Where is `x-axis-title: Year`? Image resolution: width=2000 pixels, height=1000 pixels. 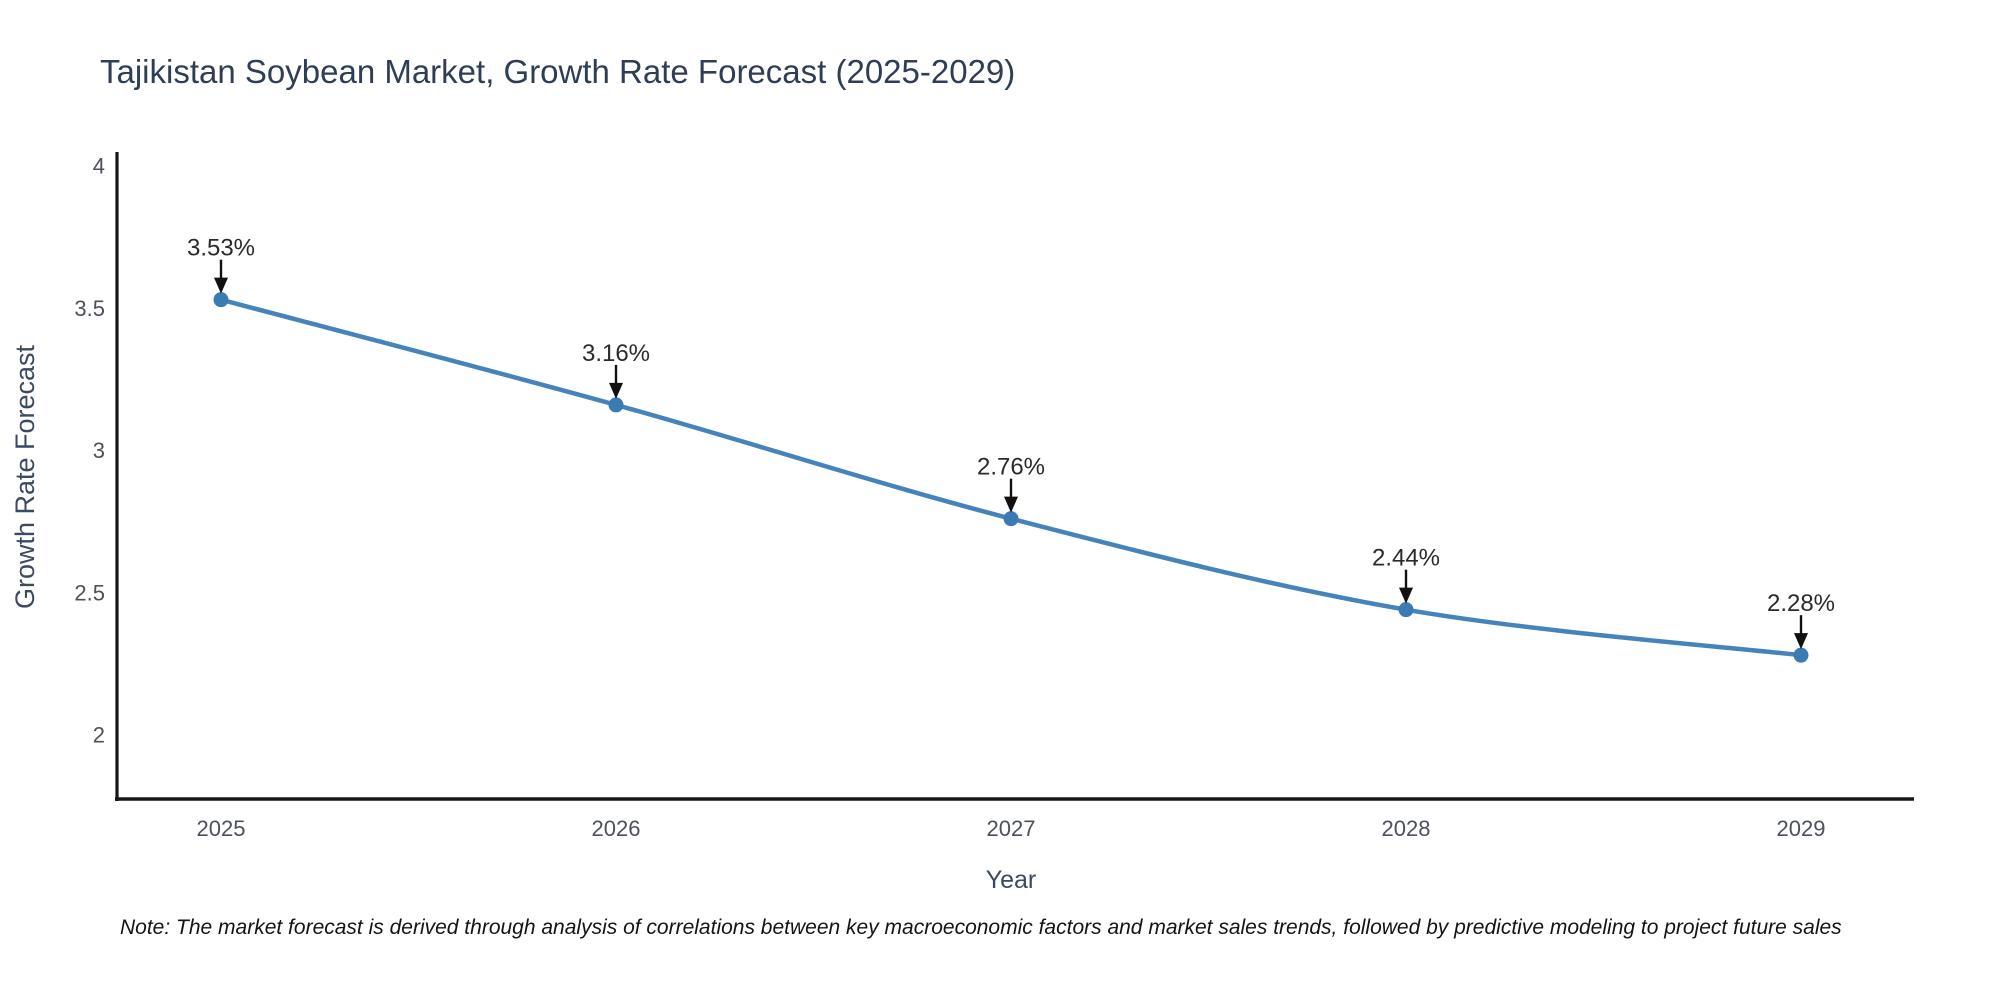 x-axis-title: Year is located at coordinates (1011, 880).